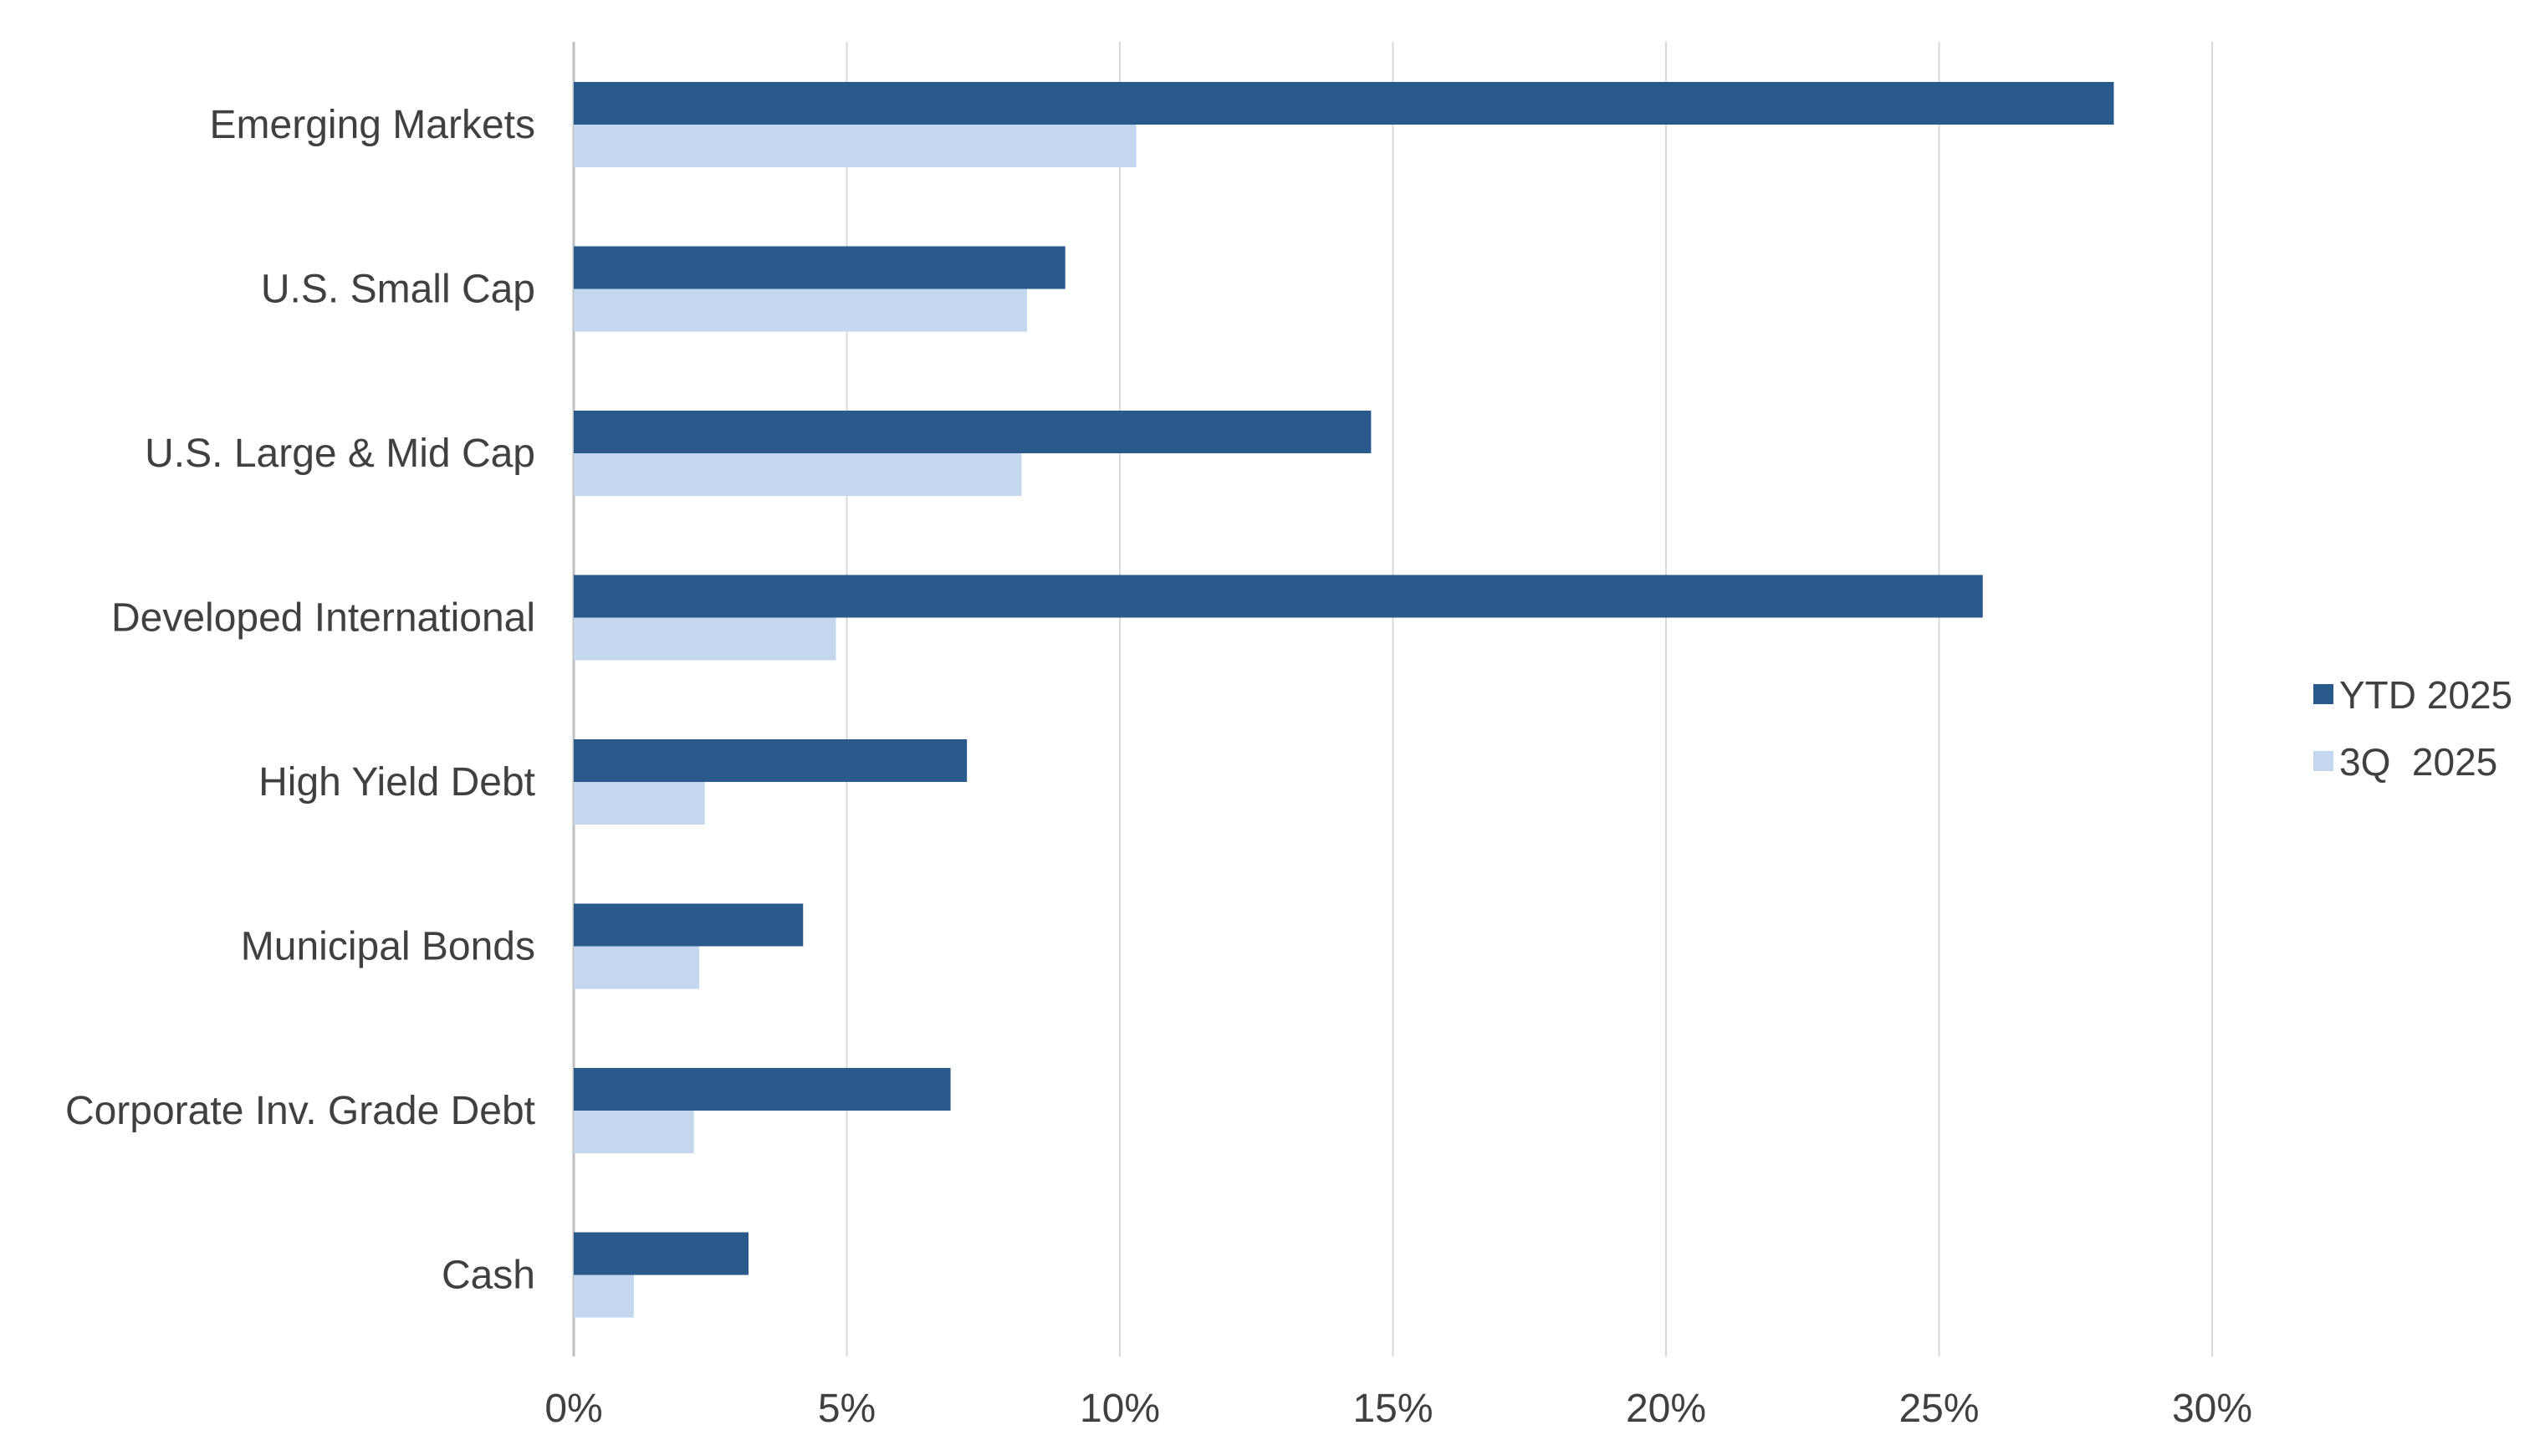 This screenshot has width=2545, height=1456. I want to click on bar-ytd-2025-cash, so click(661, 1253).